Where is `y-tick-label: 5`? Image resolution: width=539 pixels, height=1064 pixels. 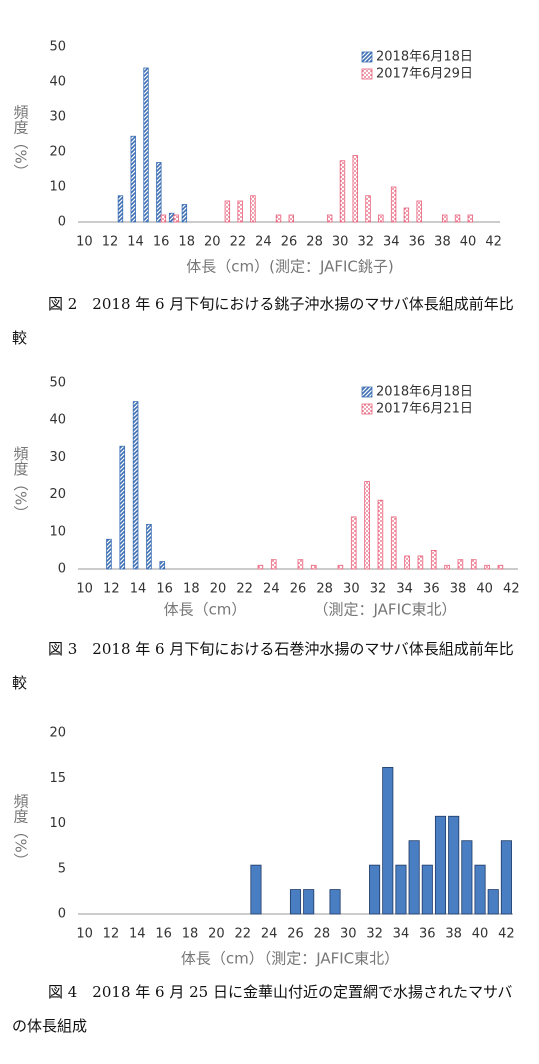 y-tick-label: 5 is located at coordinates (62, 868).